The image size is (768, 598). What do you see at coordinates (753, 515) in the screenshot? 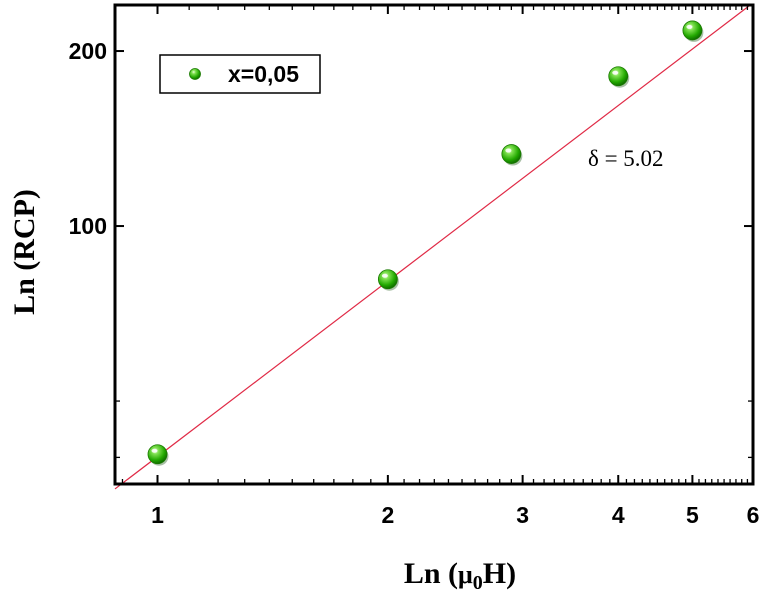
I see `x-tick-label: 6` at bounding box center [753, 515].